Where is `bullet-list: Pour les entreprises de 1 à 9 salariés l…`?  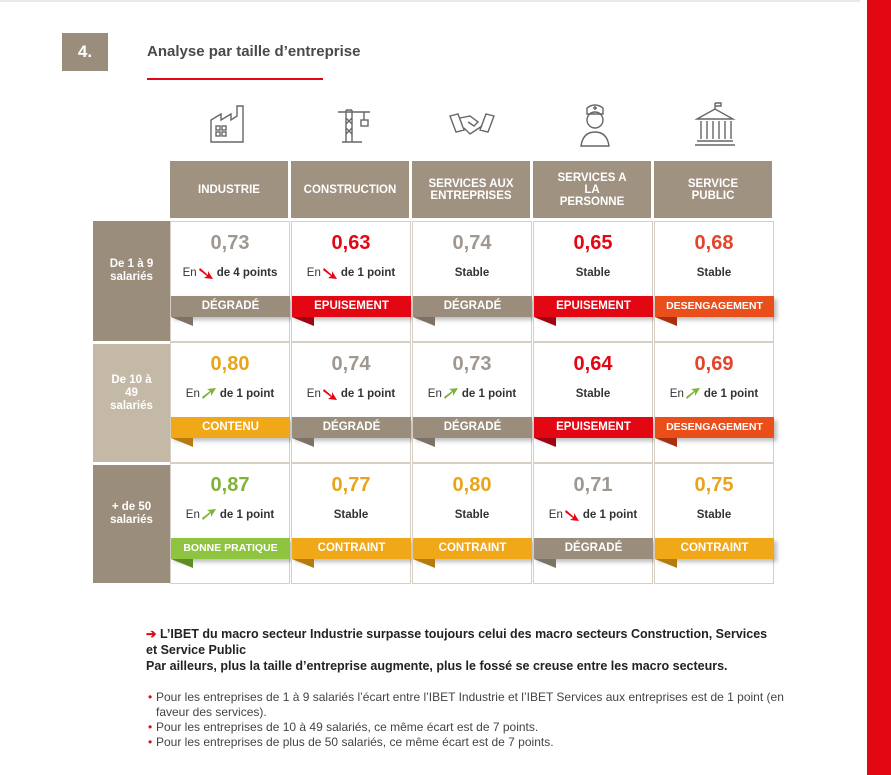
bullet-list: Pour les entreprises de 1 à 9 salariés l… is located at coordinates (466, 720).